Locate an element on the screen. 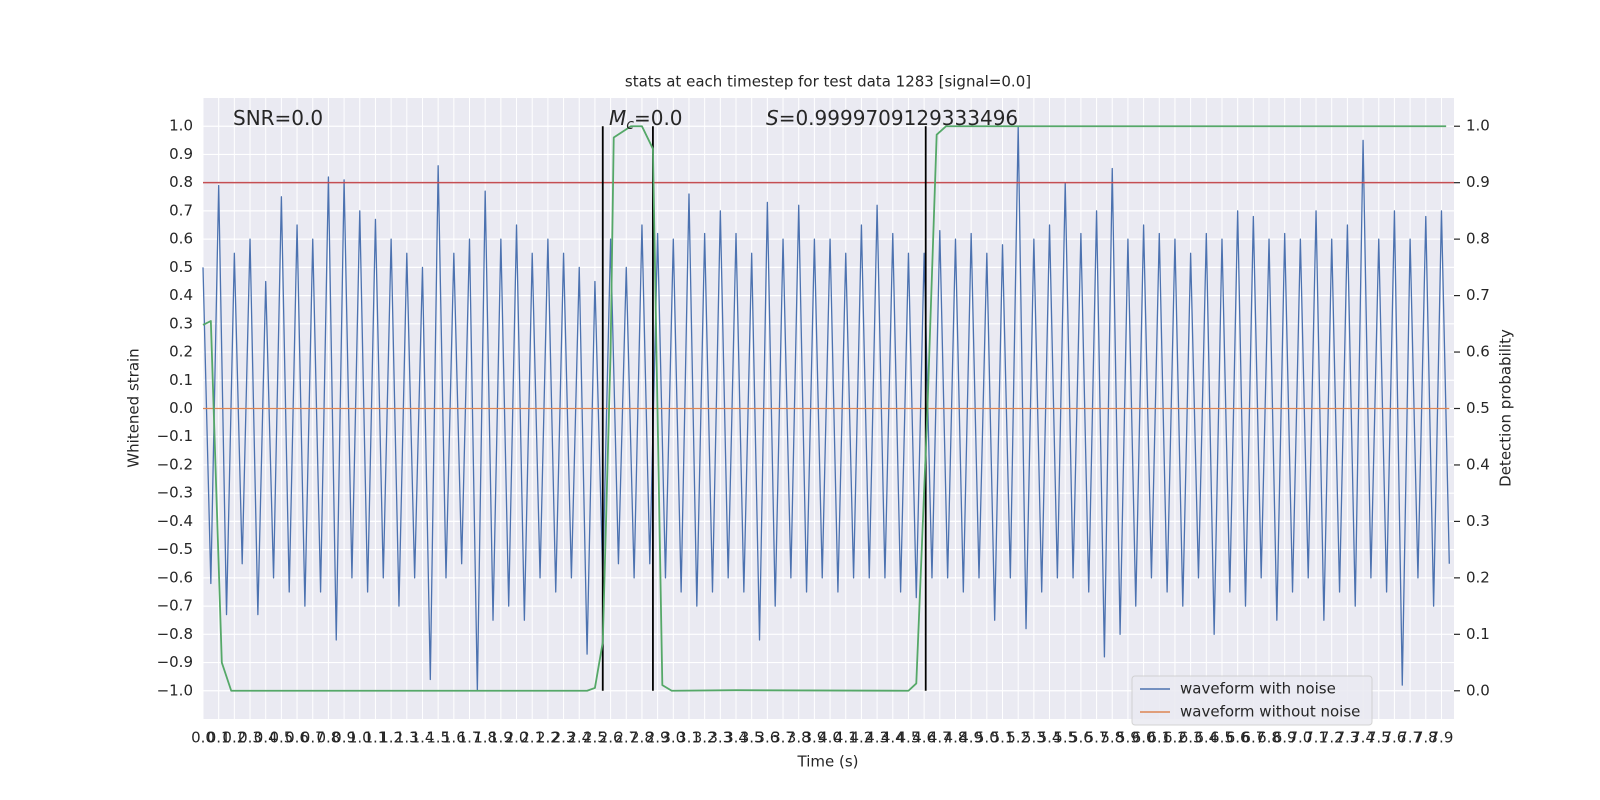 The width and height of the screenshot is (1600, 800). y2-tick-label: 0.3 is located at coordinates (1478, 521).